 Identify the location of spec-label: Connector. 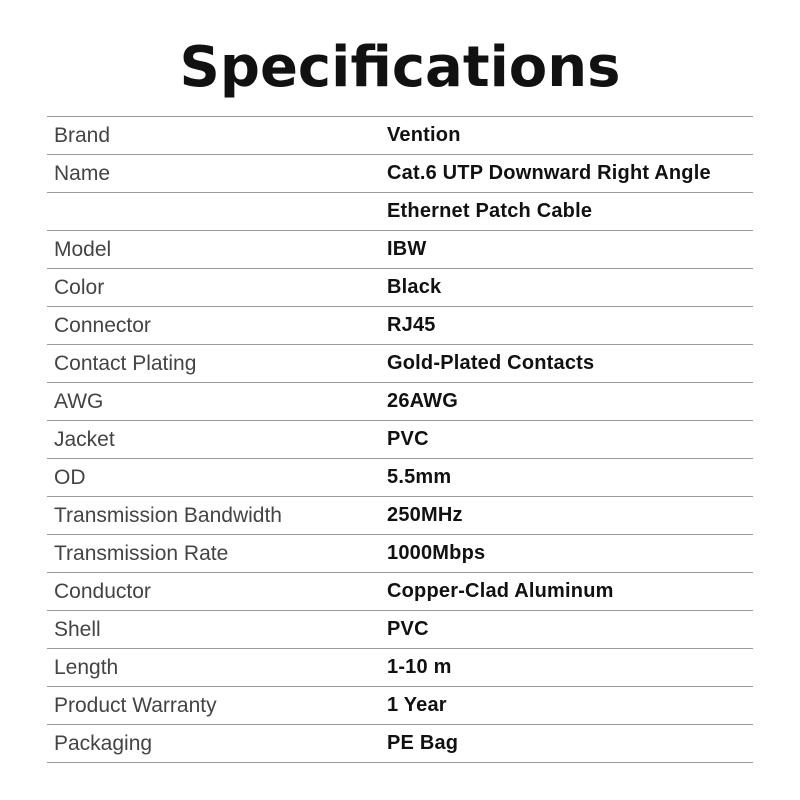
(102, 325).